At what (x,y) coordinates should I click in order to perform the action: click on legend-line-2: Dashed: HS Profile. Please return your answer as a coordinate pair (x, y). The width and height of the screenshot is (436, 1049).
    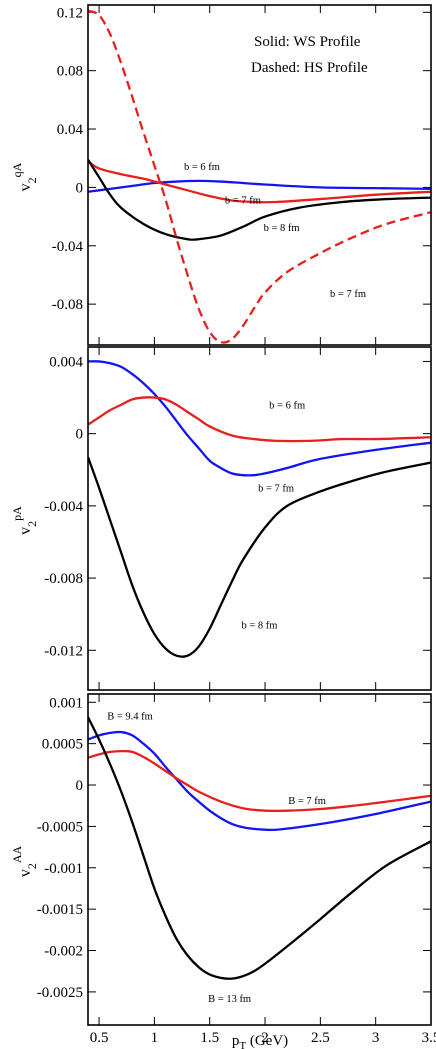
    Looking at the image, I should click on (309, 68).